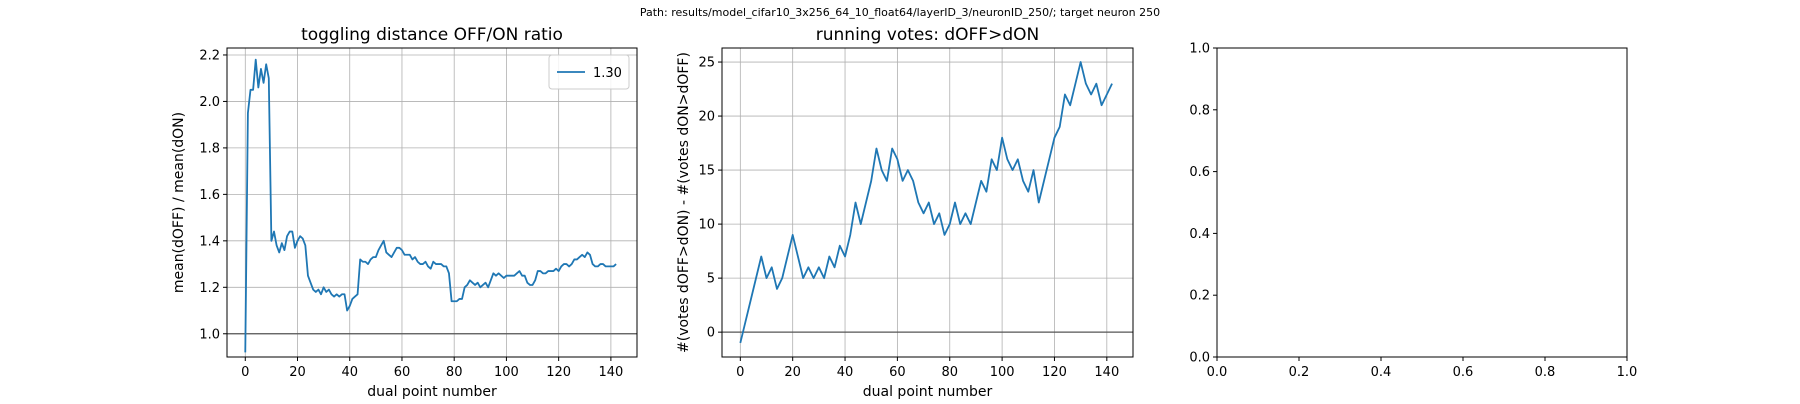 This screenshot has width=1800, height=404. Describe the element at coordinates (209, 241) in the screenshot. I see `y-tick-label: 1.4` at that location.